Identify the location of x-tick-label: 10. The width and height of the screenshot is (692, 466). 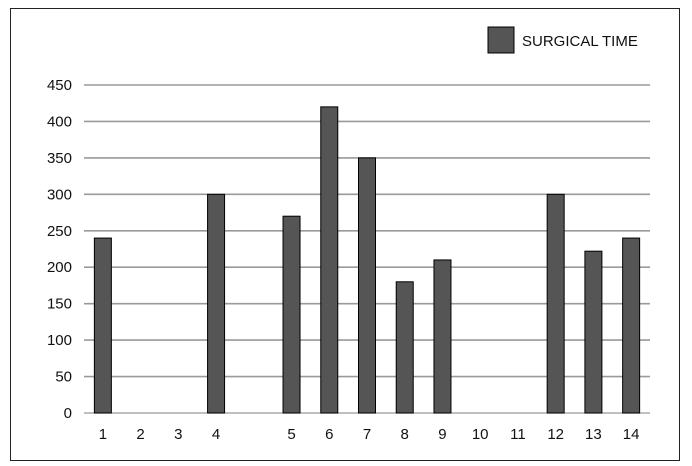
(480, 434).